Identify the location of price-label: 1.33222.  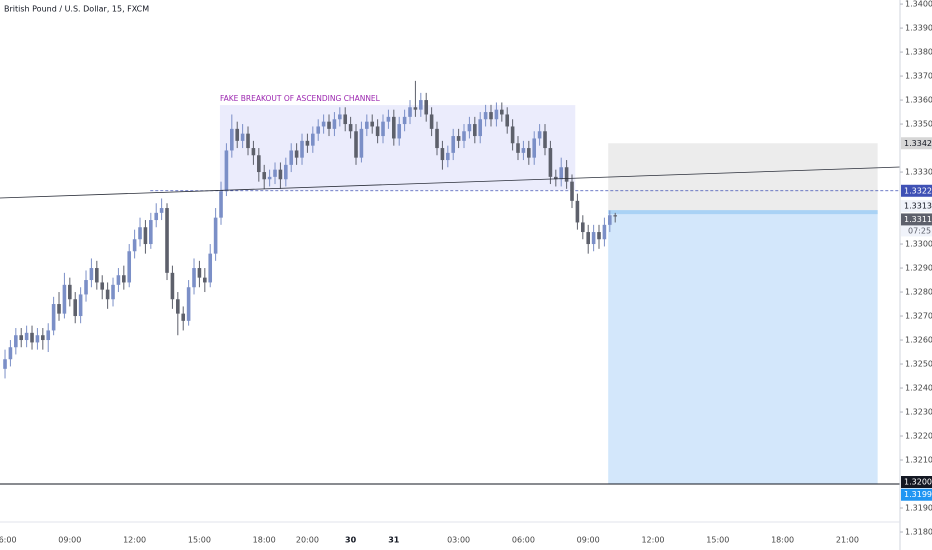
(918, 190).